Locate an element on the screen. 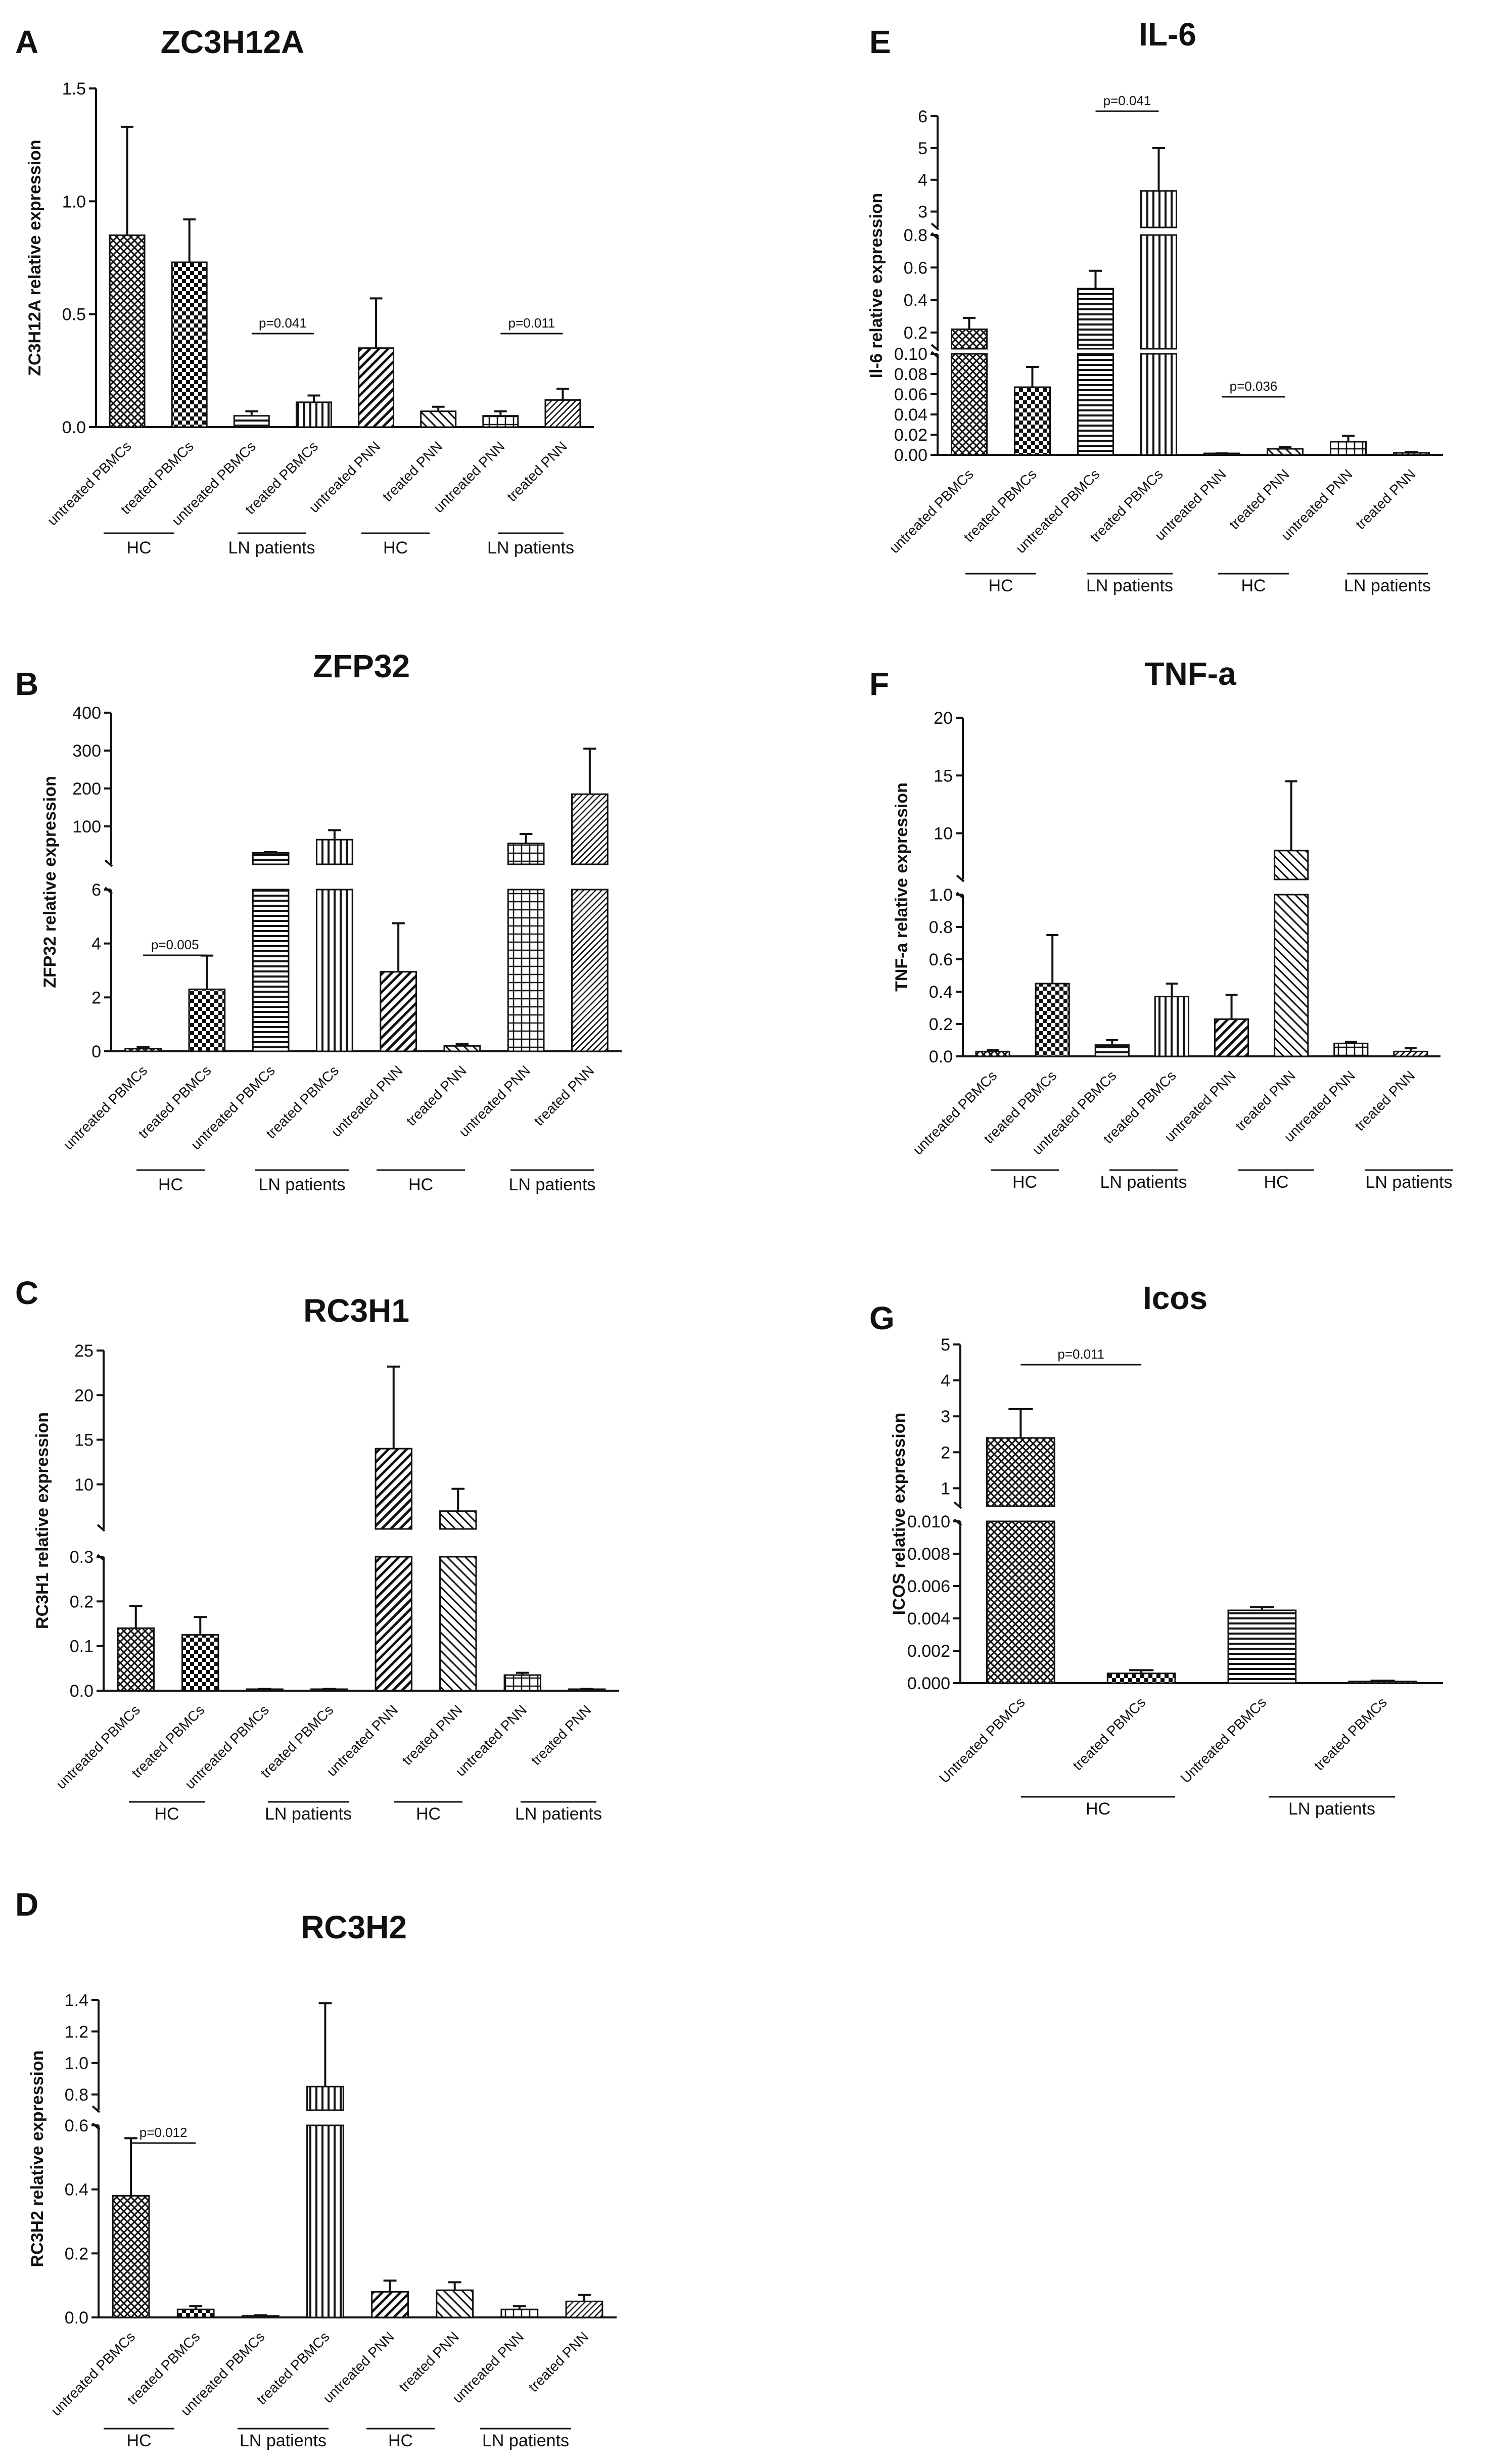  y-axis-label: ICOS relative expression is located at coordinates (899, 1514).